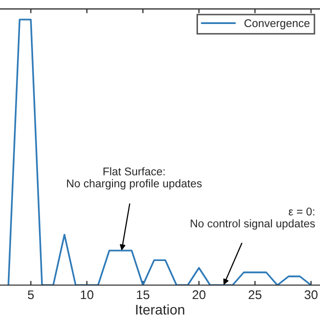 The image size is (320, 320). What do you see at coordinates (143, 295) in the screenshot?
I see `x-tick-label: 15` at bounding box center [143, 295].